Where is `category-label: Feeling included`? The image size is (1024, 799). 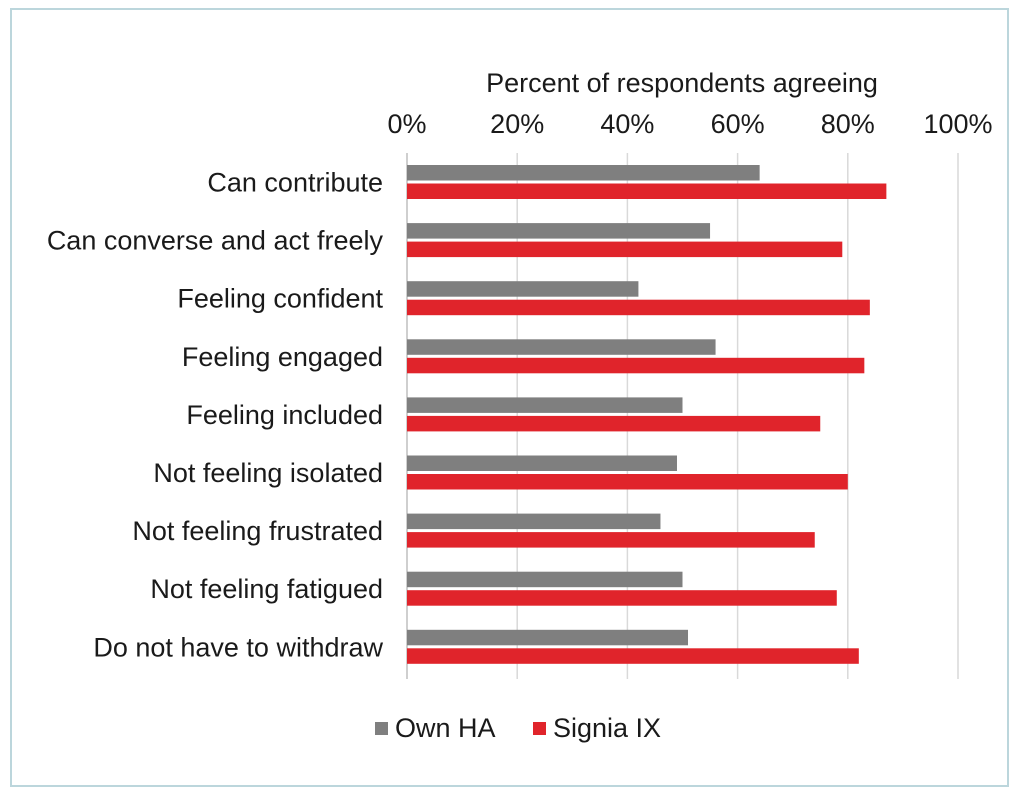
category-label: Feeling included is located at coordinates (284, 415).